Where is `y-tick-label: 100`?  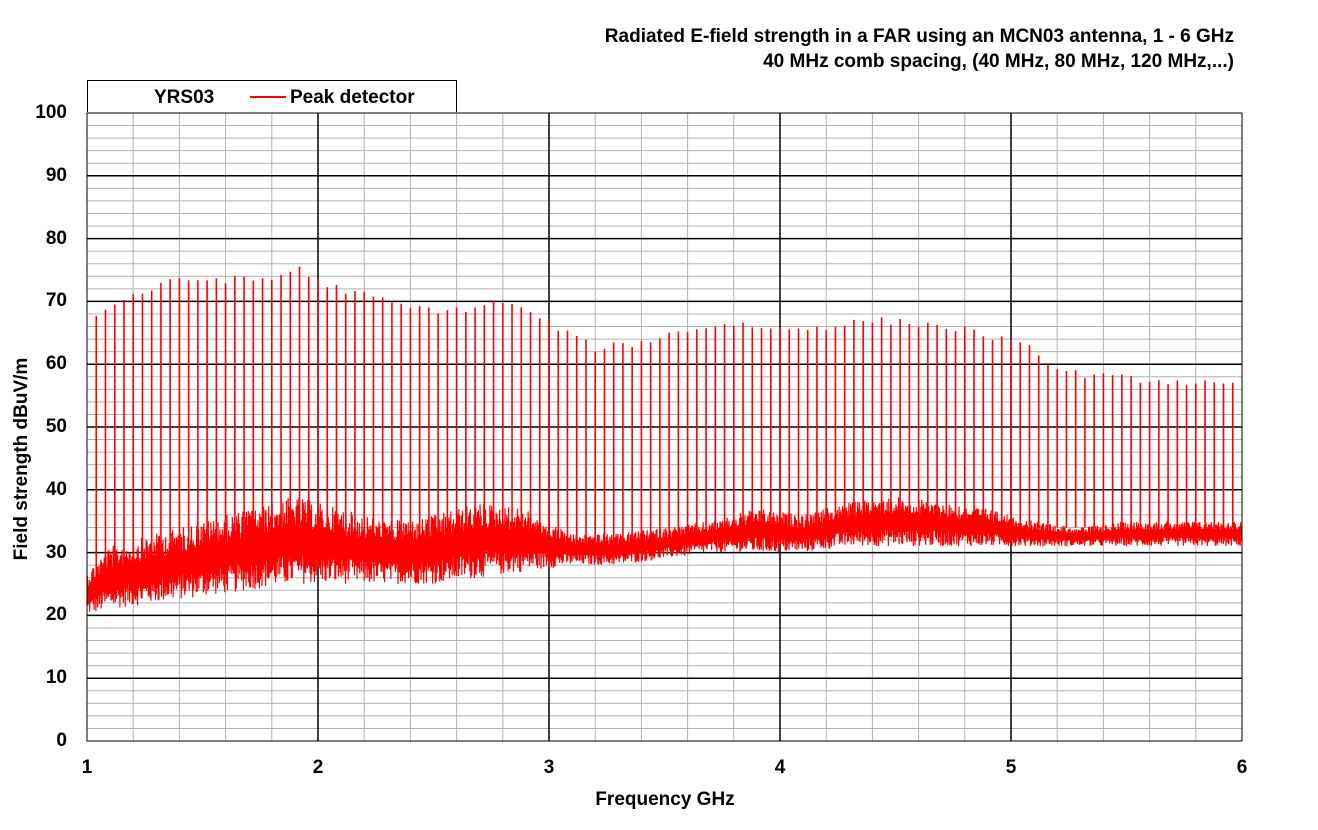 y-tick-label: 100 is located at coordinates (51, 112).